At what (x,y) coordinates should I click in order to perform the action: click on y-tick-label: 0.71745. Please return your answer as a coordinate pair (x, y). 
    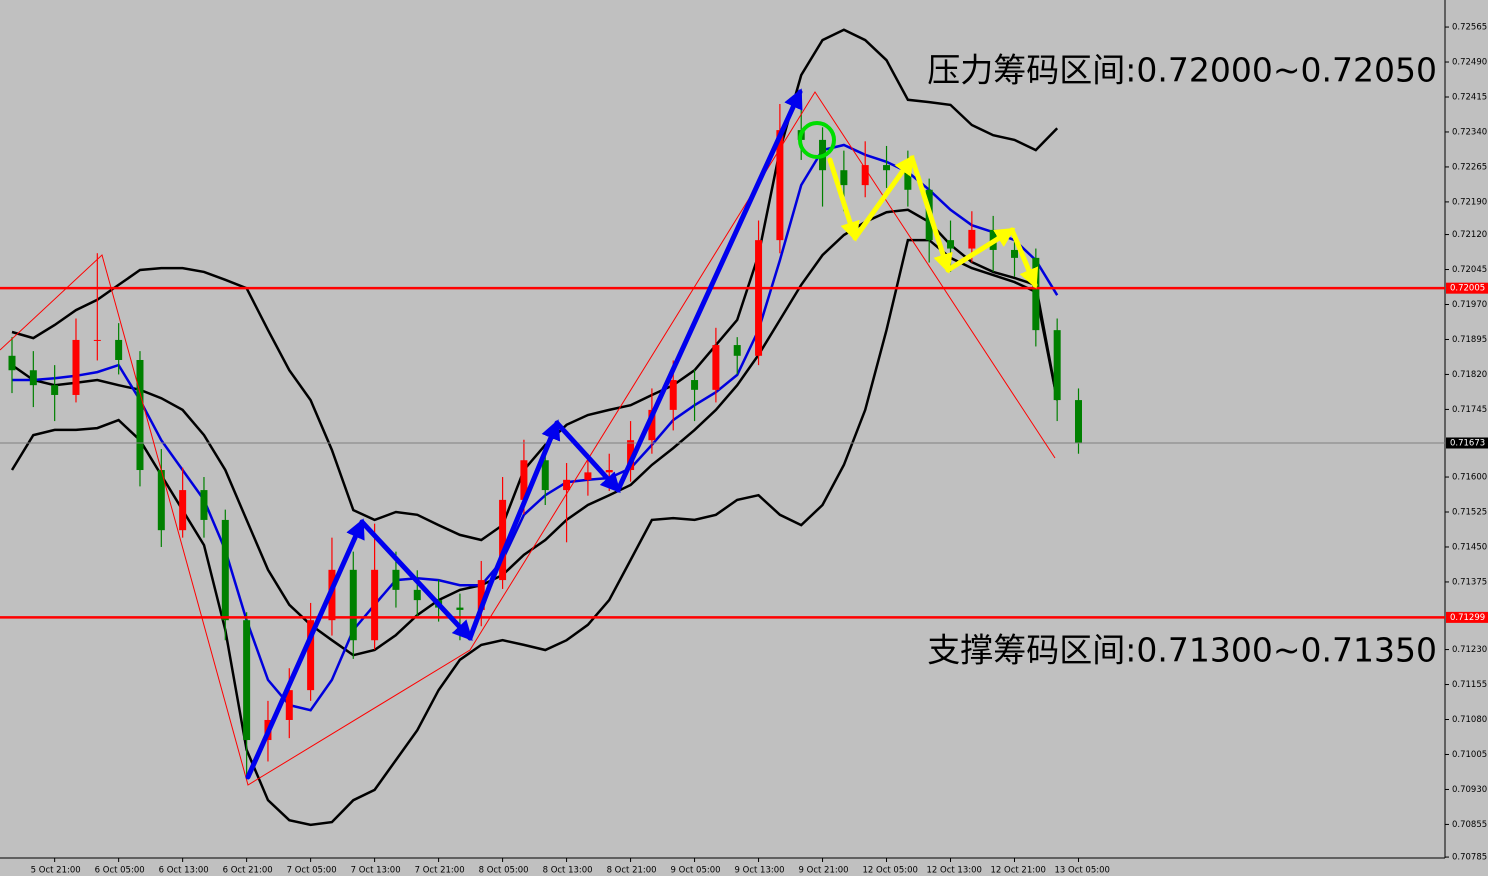
    Looking at the image, I should click on (1469, 410).